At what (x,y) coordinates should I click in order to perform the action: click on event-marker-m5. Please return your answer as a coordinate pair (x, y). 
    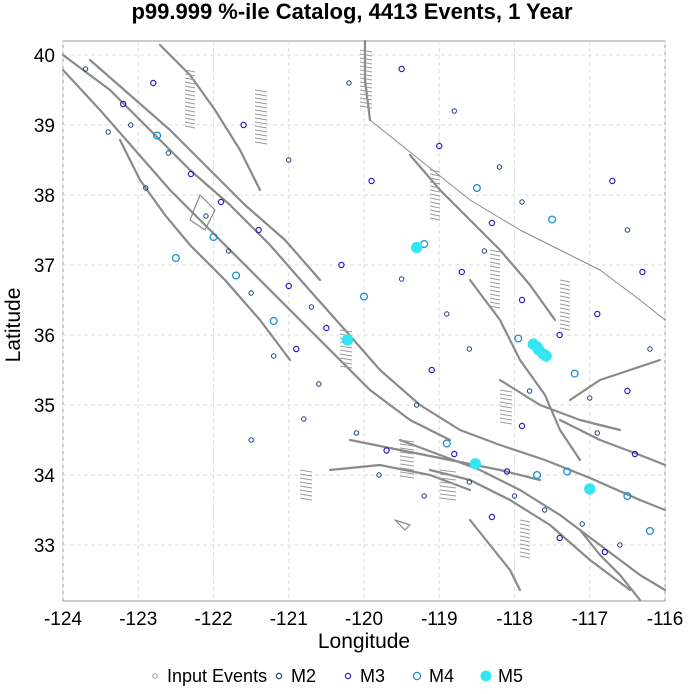
    Looking at the image, I should click on (590, 489).